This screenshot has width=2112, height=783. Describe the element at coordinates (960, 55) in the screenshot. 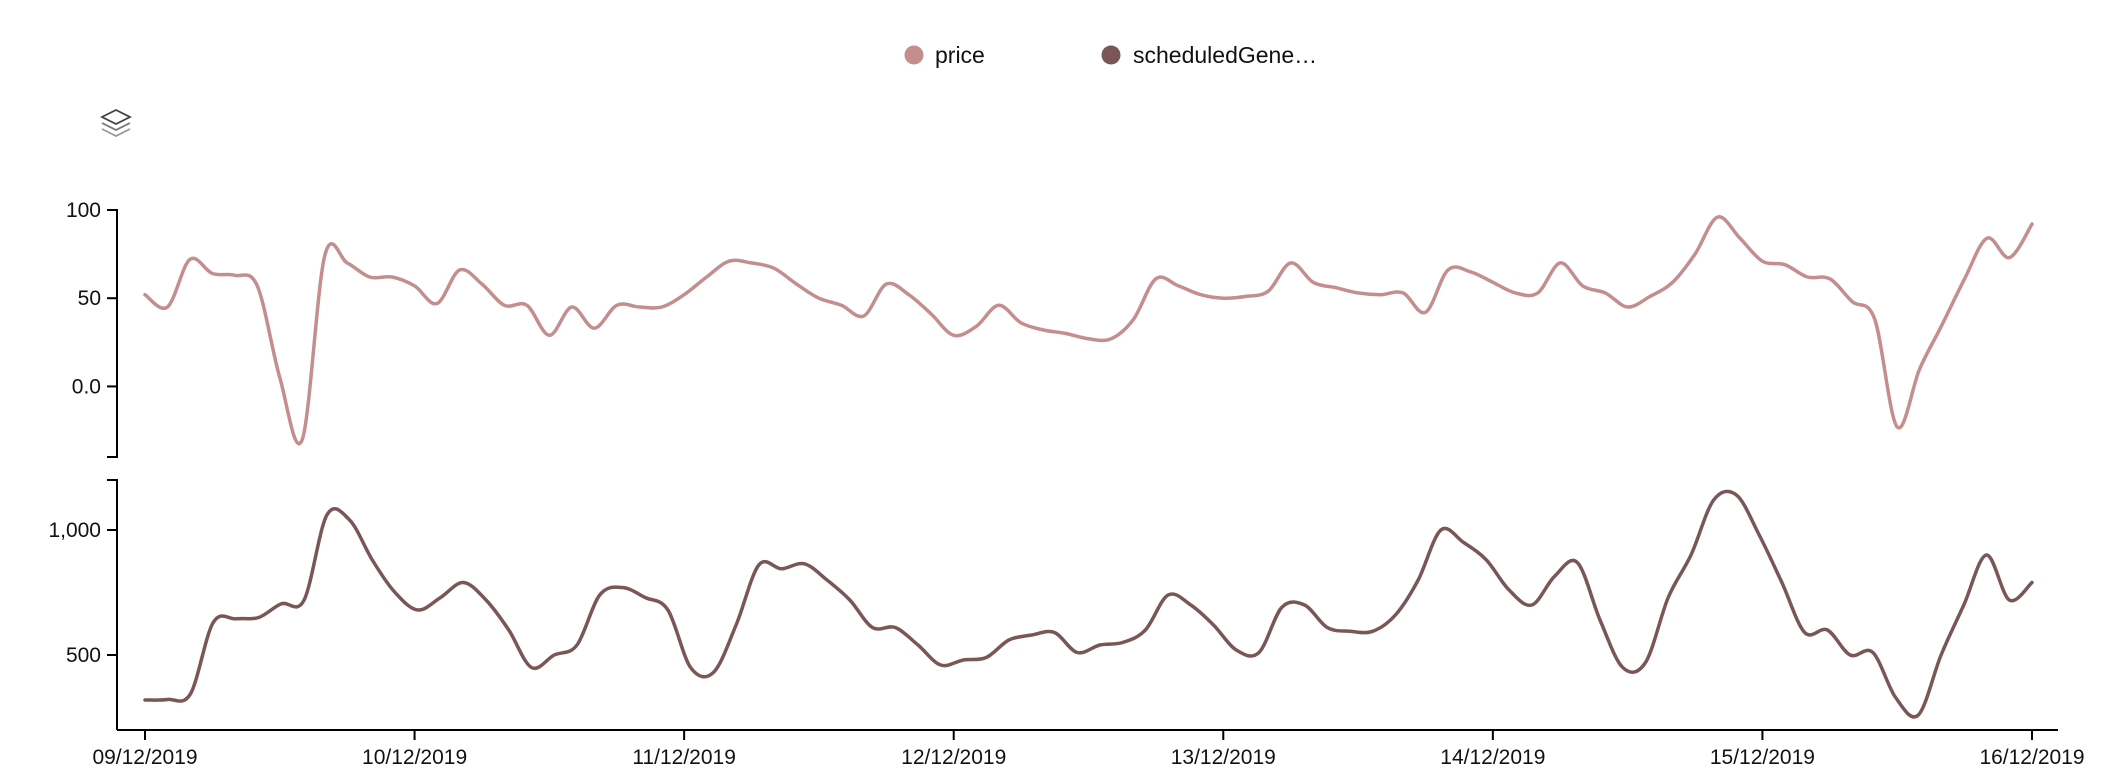

I see `legend-label-price: price` at that location.